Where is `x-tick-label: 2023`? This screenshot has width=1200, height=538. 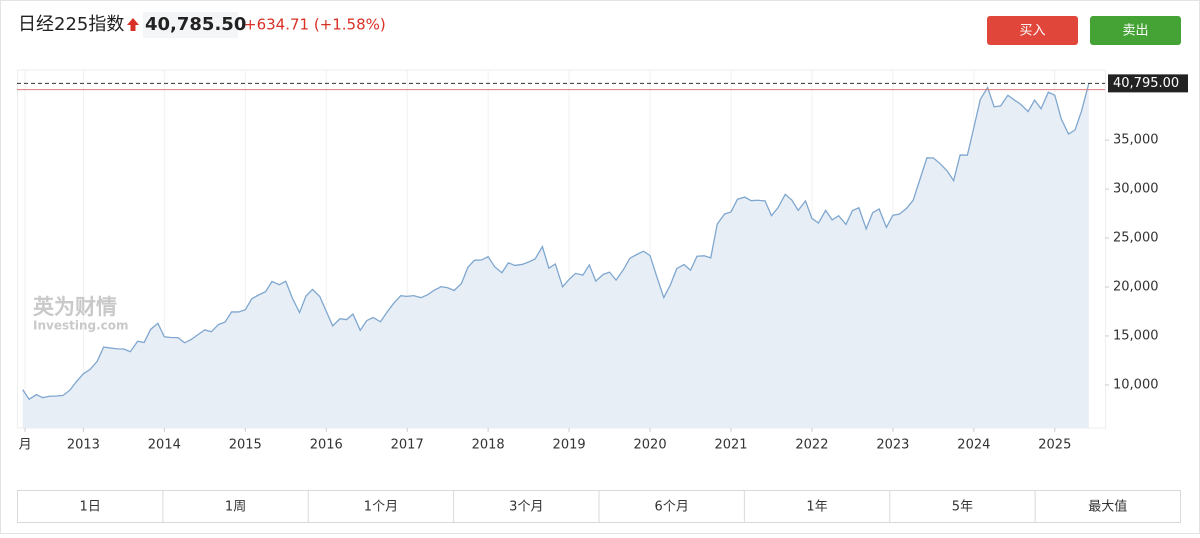 x-tick-label: 2023 is located at coordinates (892, 445).